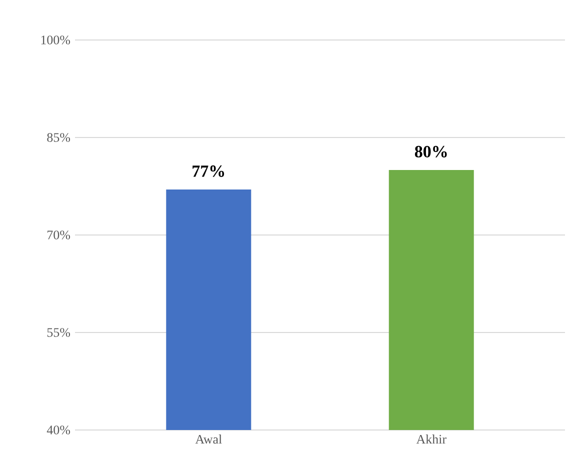  What do you see at coordinates (430, 152) in the screenshot?
I see `data-label: 80%` at bounding box center [430, 152].